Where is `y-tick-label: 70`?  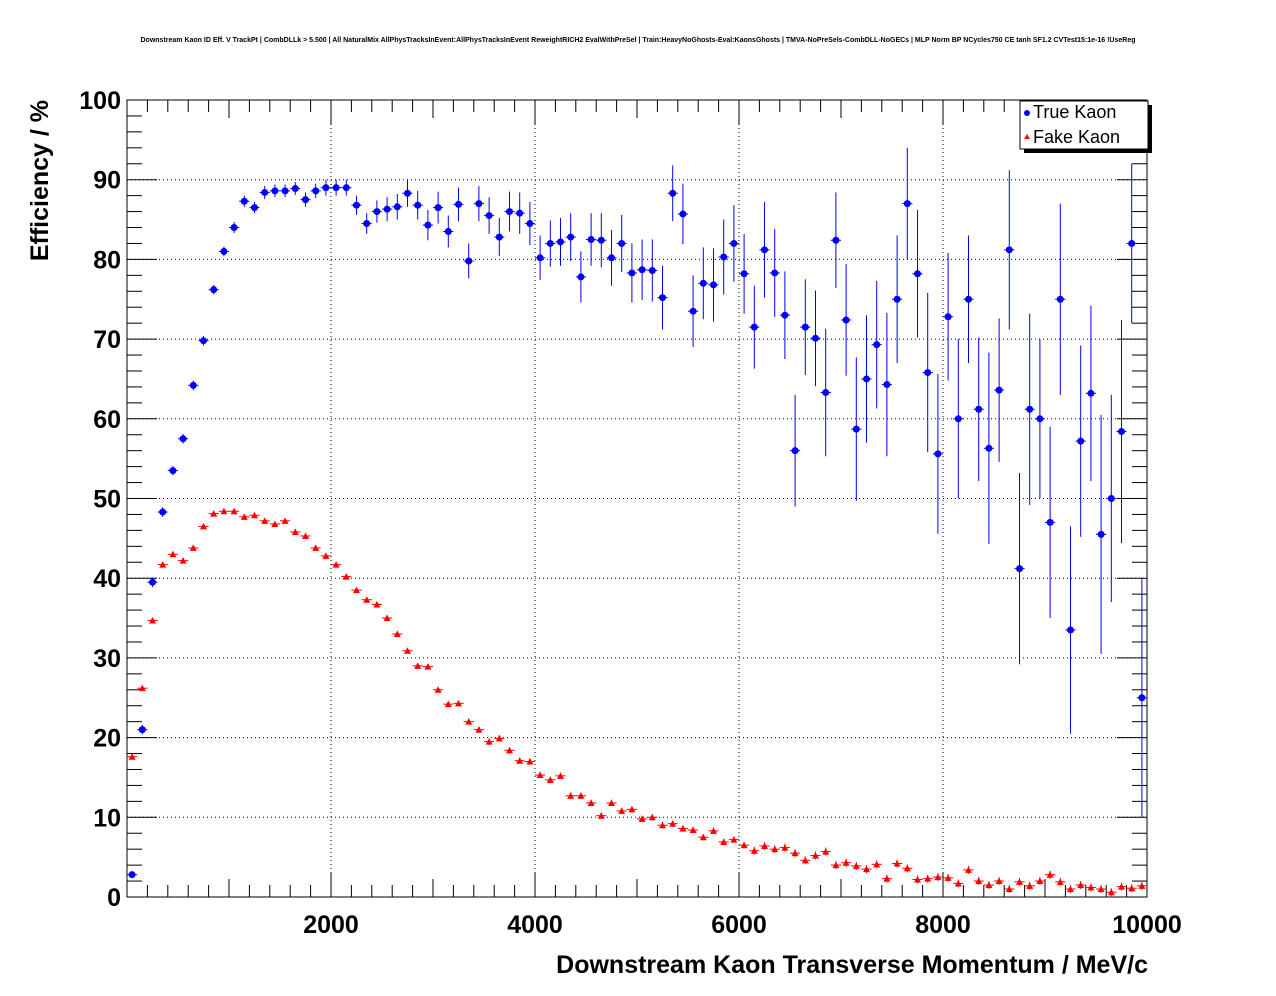 y-tick-label: 70 is located at coordinates (107, 340).